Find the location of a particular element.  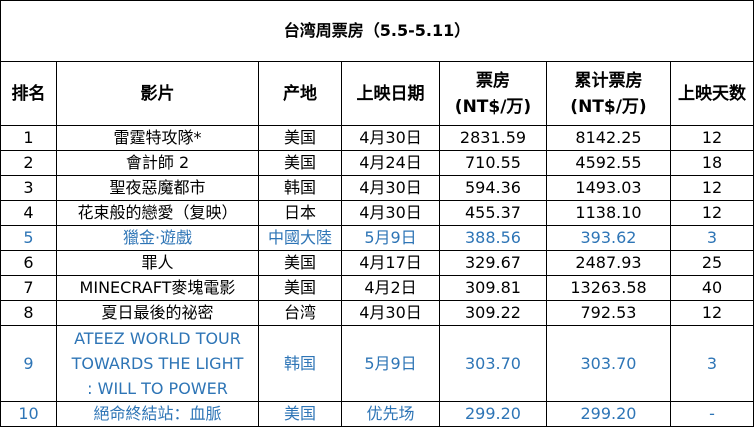

header-total-line2: (NT$/万) is located at coordinates (608, 106).